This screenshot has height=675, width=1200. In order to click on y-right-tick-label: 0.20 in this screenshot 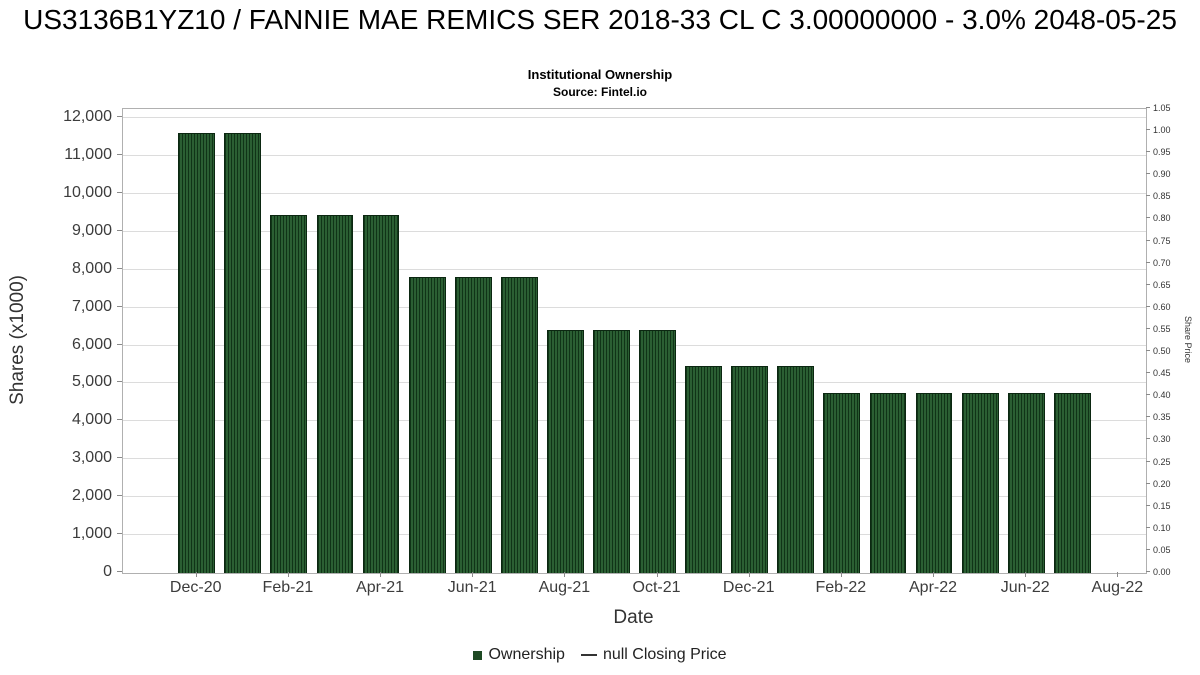, I will do `click(1162, 483)`.